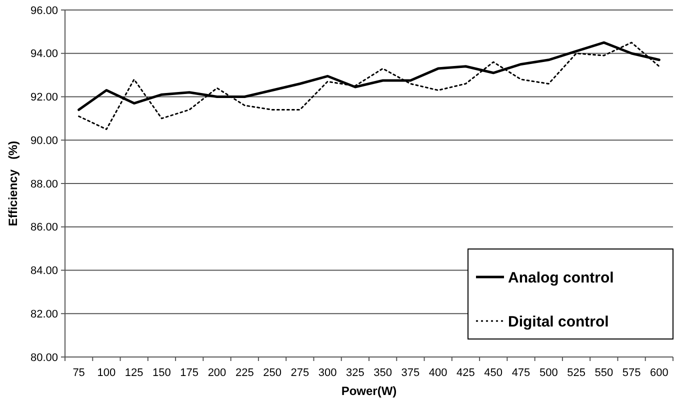  Describe the element at coordinates (383, 373) in the screenshot. I see `x-tick-label: 350` at that location.